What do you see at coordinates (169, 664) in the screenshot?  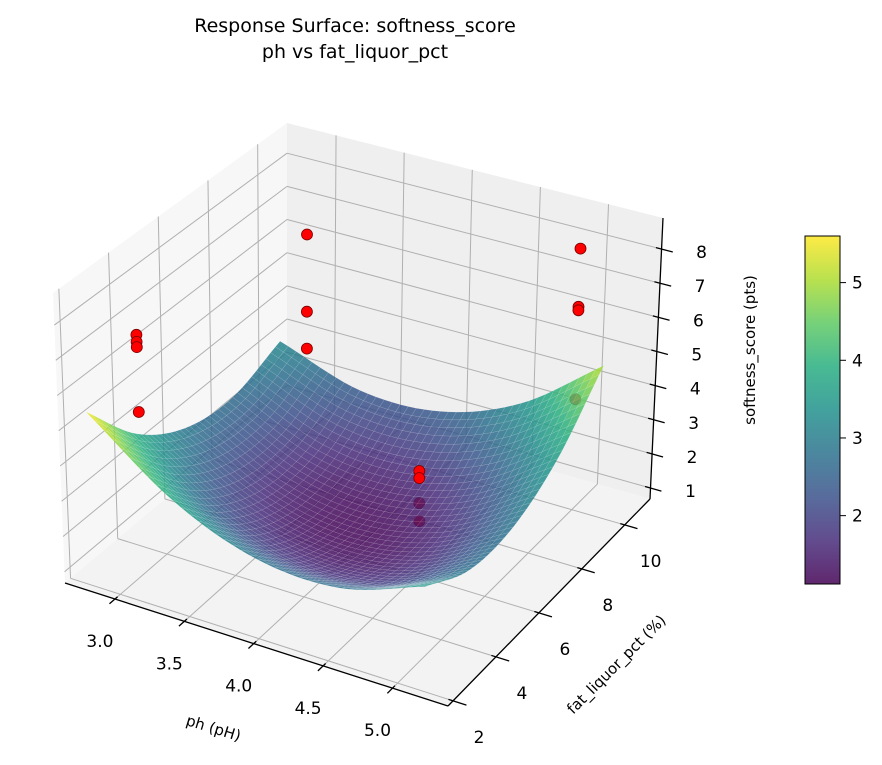 I see `x-tick-label: 3.5` at bounding box center [169, 664].